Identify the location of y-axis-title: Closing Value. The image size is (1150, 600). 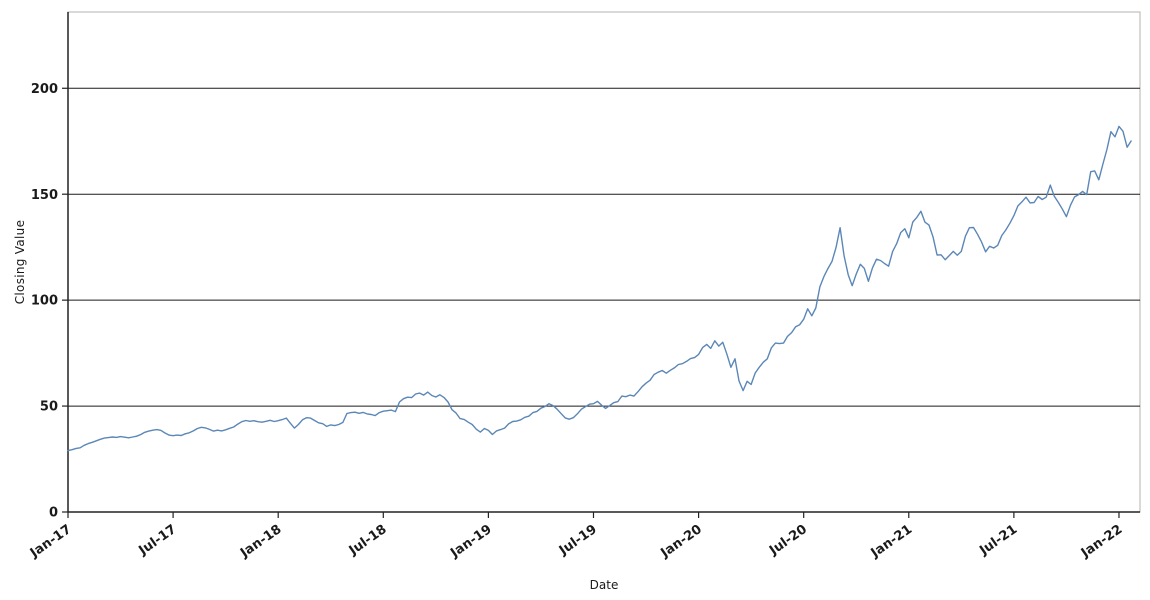
(20, 262).